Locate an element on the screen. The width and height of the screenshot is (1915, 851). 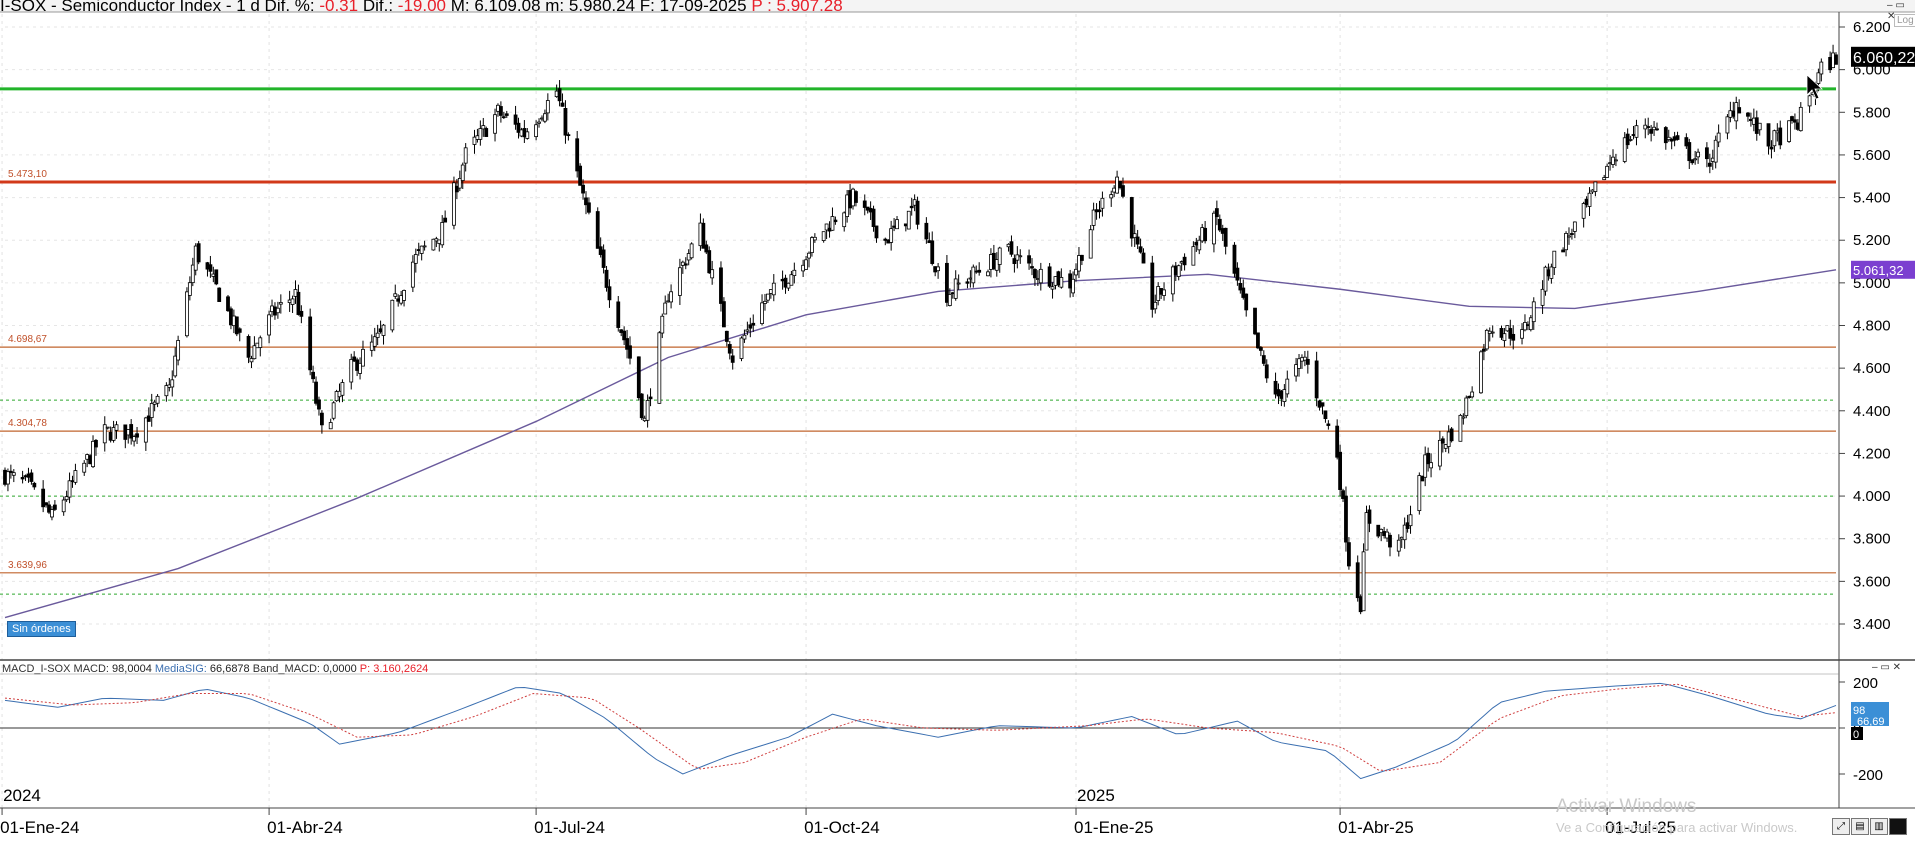
ma-last-badge is located at coordinates (1883, 269).